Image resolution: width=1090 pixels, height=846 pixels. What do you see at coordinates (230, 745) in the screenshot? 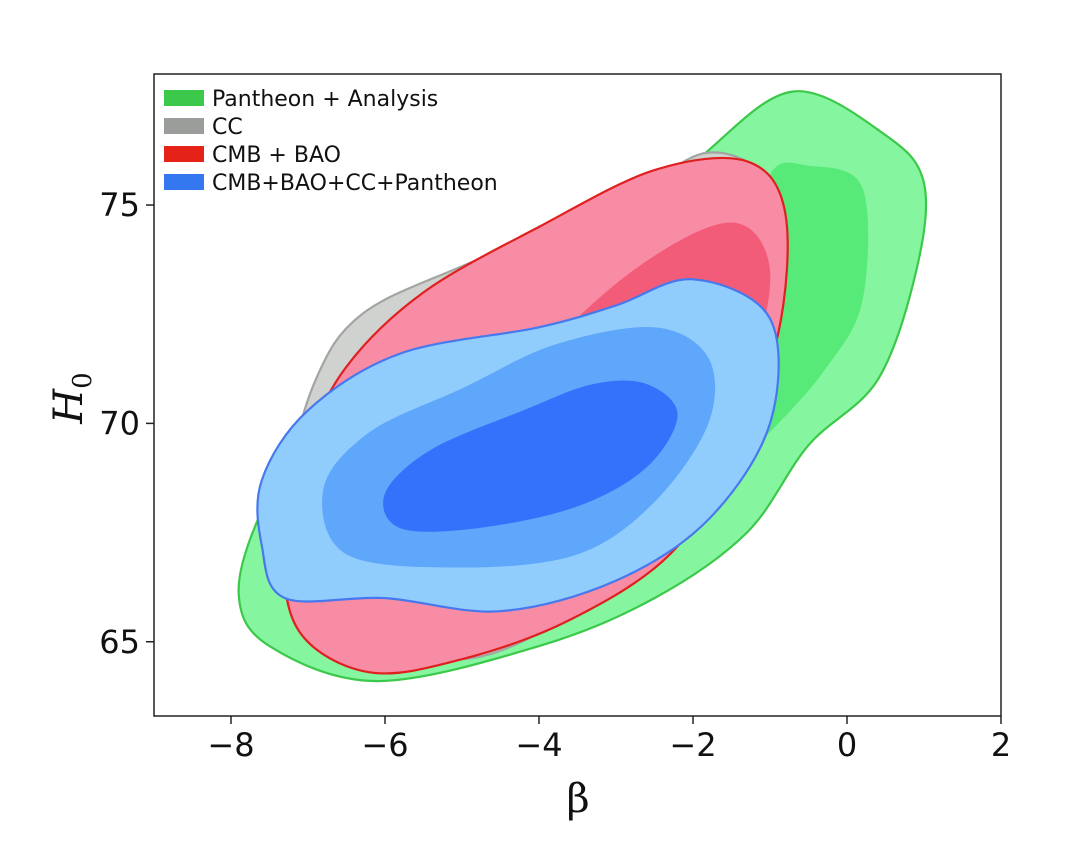
I see `x-tick-label: −8` at bounding box center [230, 745].